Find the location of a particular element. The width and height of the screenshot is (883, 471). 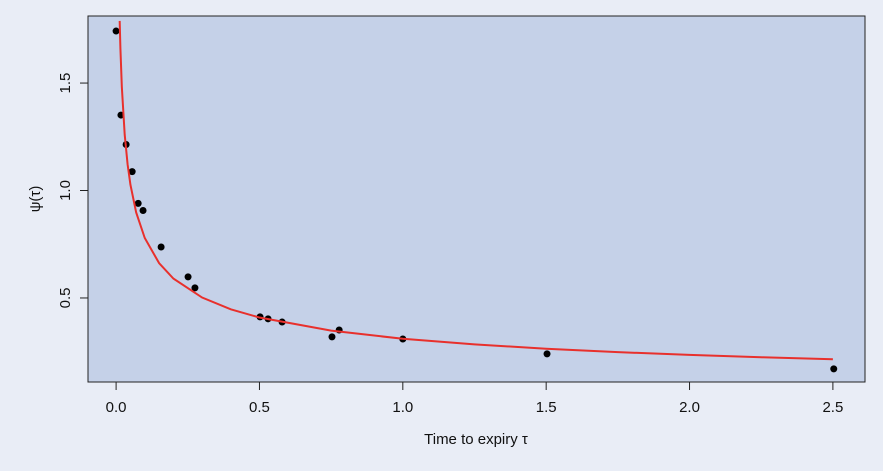

y-tick-label: 1.5 is located at coordinates (65, 83).